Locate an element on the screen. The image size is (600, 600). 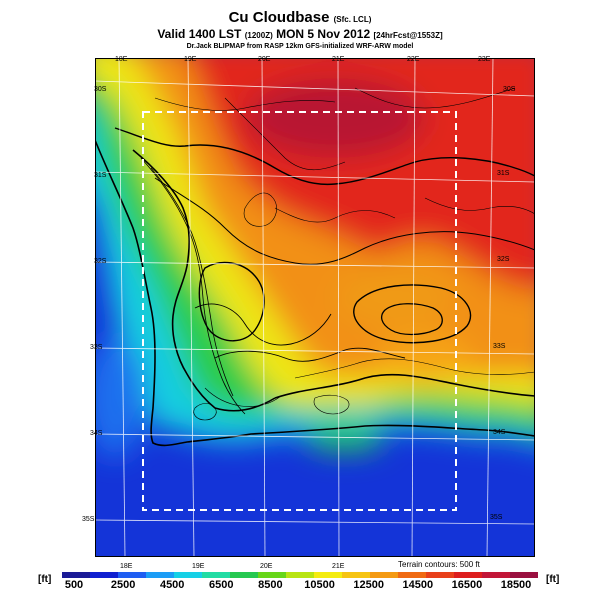
lon-label-bottom-19E: 19E is located at coordinates (198, 566).